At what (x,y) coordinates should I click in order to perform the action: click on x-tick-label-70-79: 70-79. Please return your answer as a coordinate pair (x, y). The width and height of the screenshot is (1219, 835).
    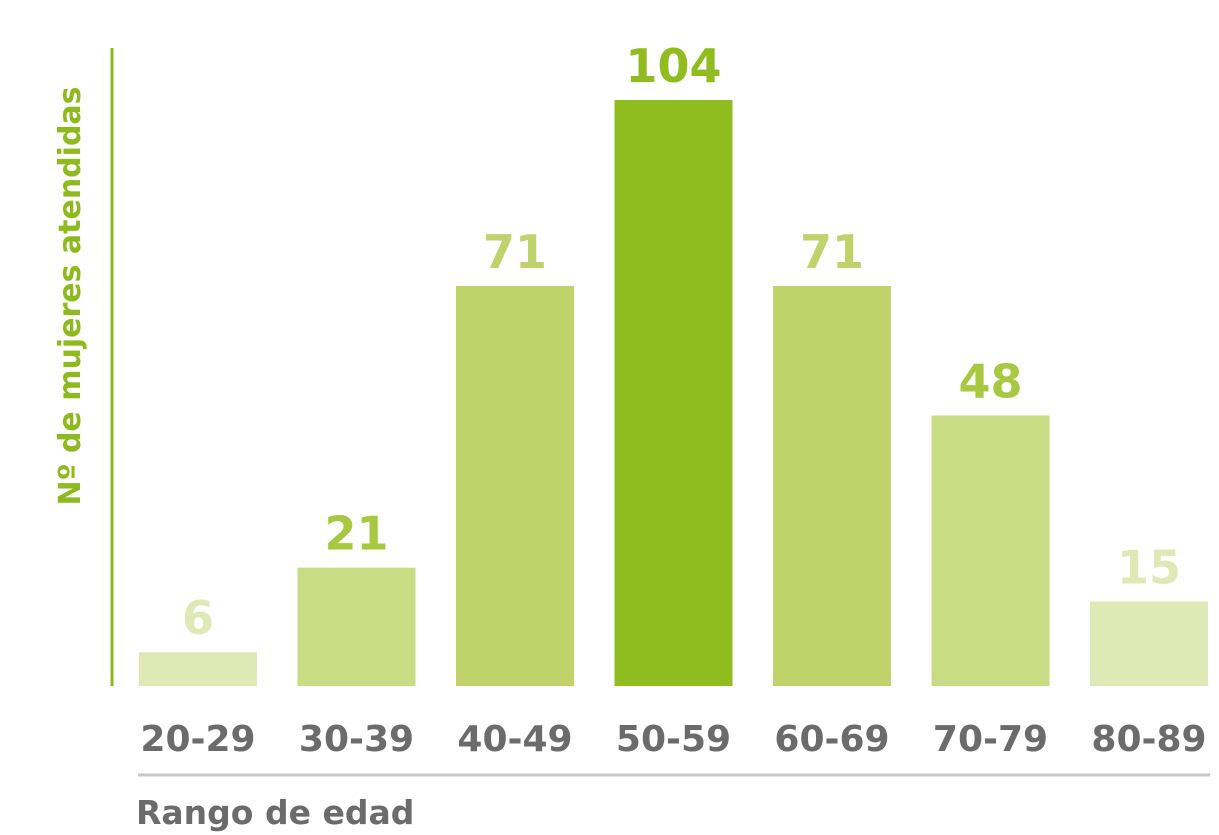
    Looking at the image, I should click on (990, 739).